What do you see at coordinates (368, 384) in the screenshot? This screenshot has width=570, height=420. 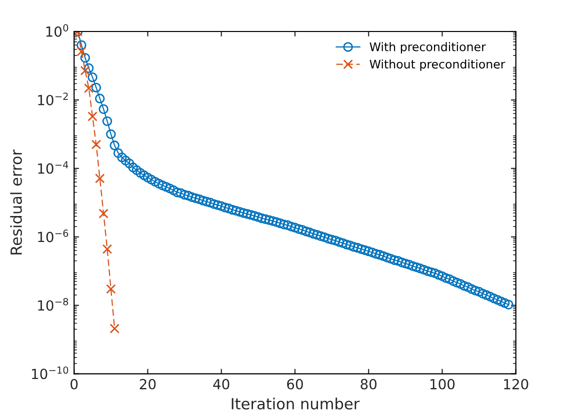 I see `x-tick-label: 80` at bounding box center [368, 384].